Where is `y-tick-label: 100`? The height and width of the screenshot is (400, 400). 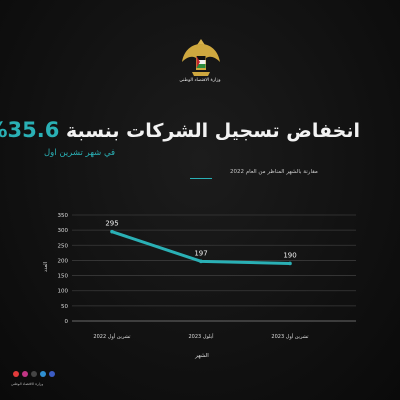
y-tick-label: 100 is located at coordinates (63, 292).